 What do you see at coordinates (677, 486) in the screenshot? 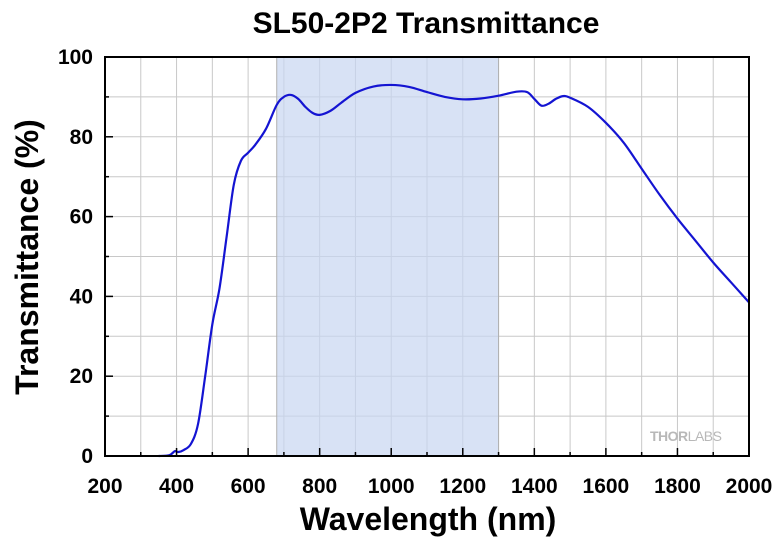
I see `x-tick-label: 1800` at bounding box center [677, 486].